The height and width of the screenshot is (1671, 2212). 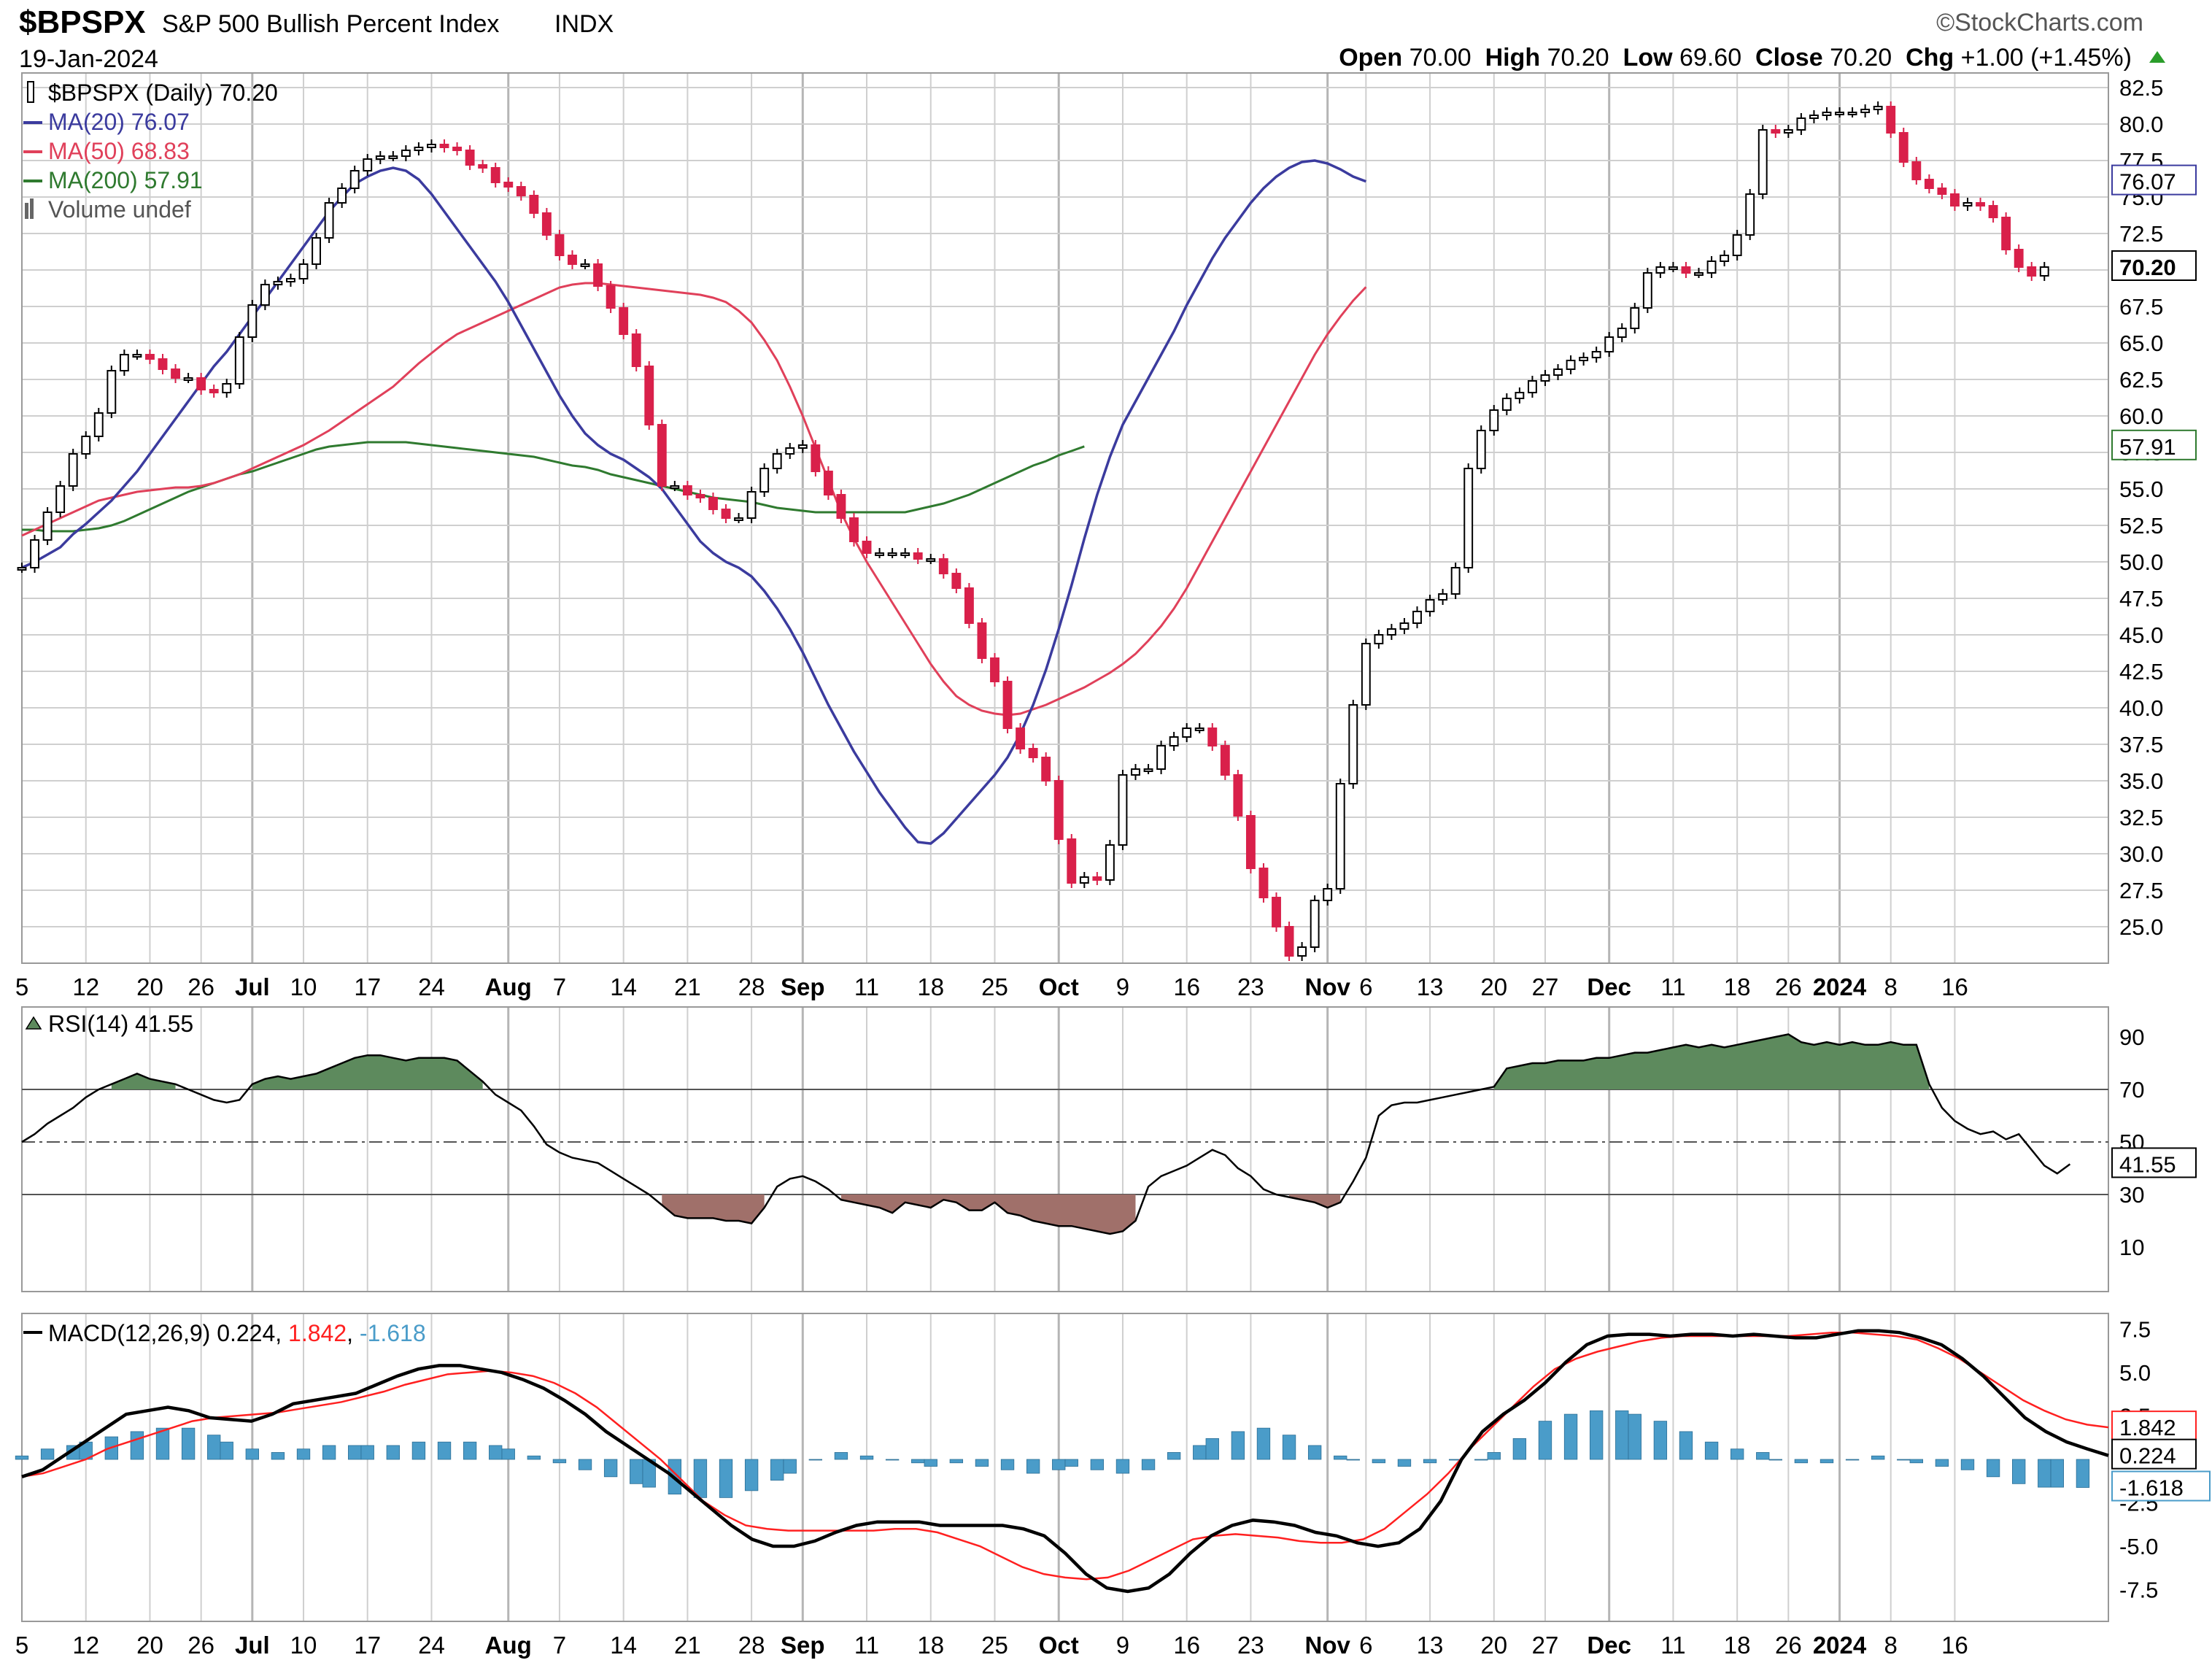 What do you see at coordinates (1546, 1645) in the screenshot?
I see `x-tick-label: 27` at bounding box center [1546, 1645].